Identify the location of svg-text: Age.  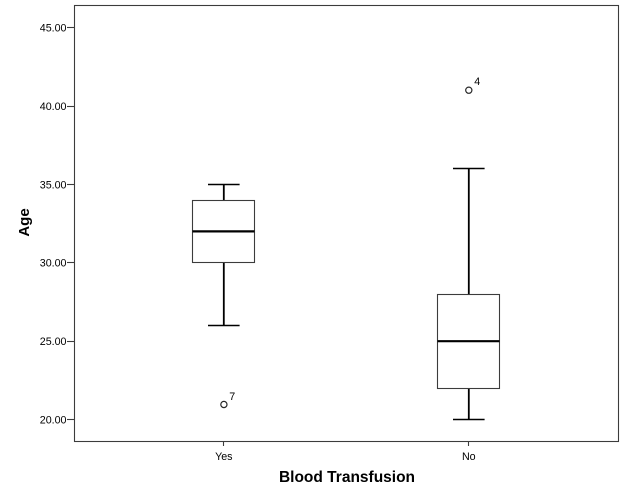
(24, 222).